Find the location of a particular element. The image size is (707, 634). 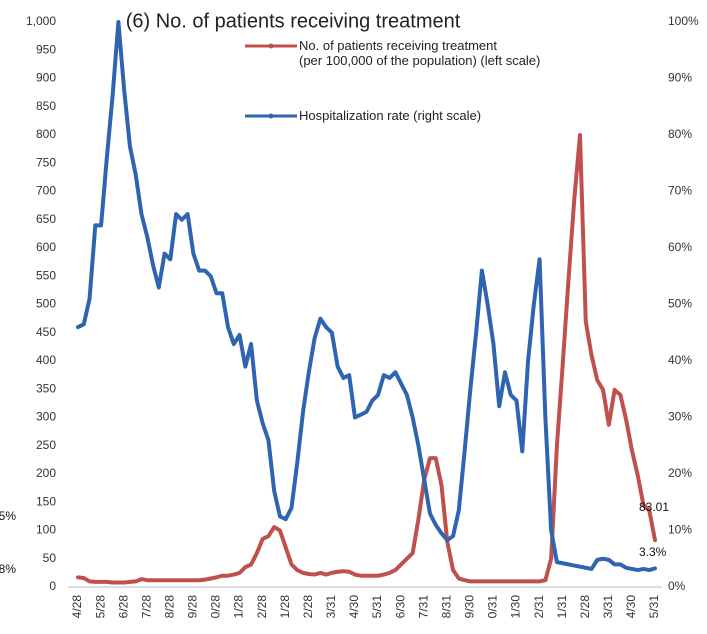

y-tick-label: 250 is located at coordinates (46, 445).